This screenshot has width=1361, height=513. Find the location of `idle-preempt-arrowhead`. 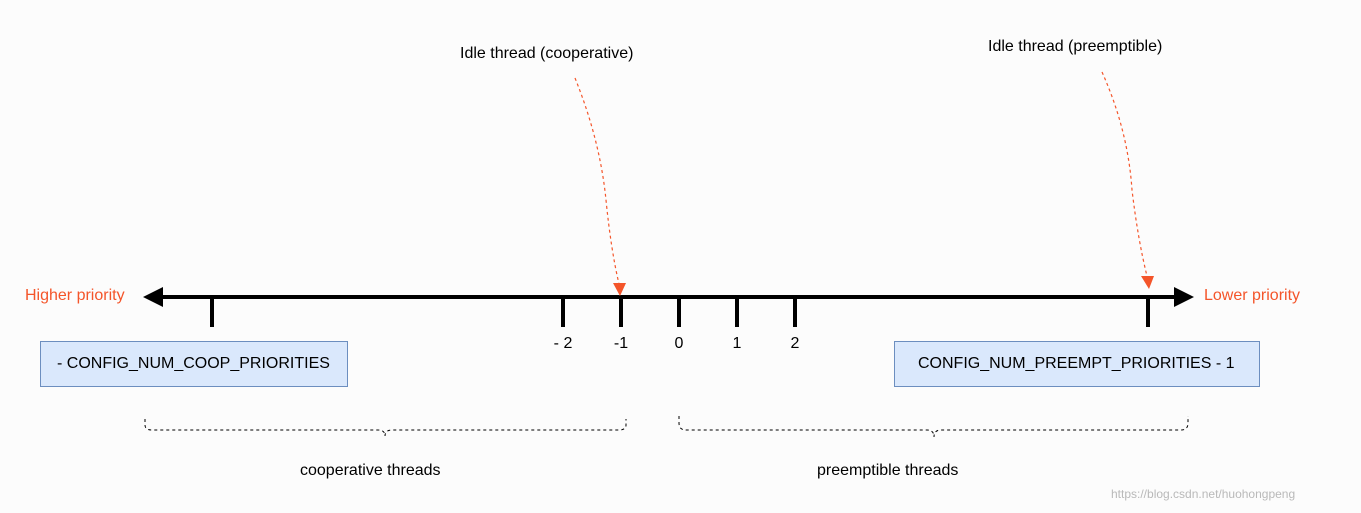

idle-preempt-arrowhead is located at coordinates (1147, 282).